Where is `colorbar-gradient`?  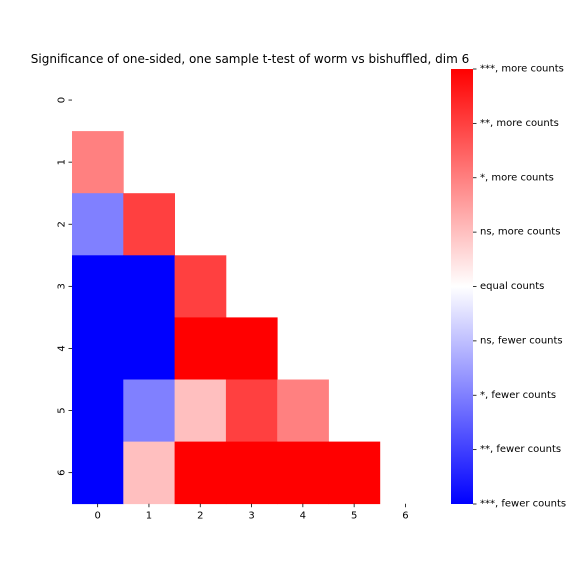 colorbar-gradient is located at coordinates (462, 286).